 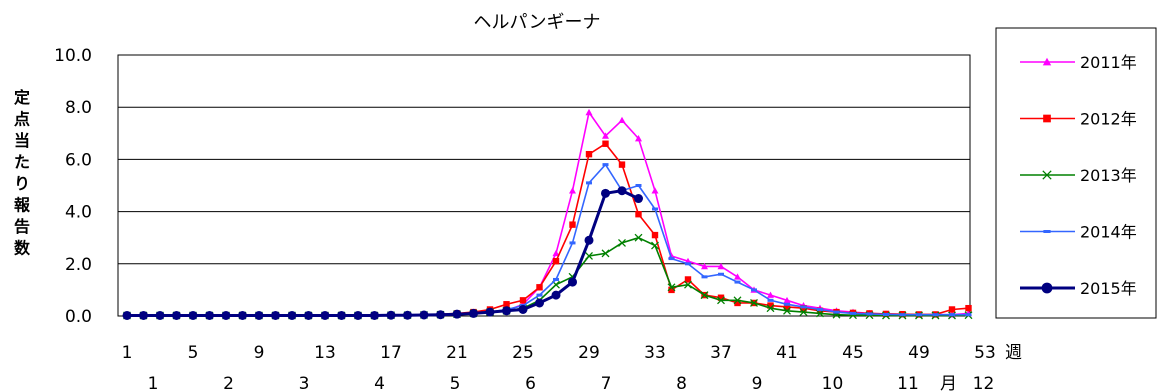 What do you see at coordinates (22, 226) in the screenshot?
I see `y-axis-label-char: 告` at bounding box center [22, 226].